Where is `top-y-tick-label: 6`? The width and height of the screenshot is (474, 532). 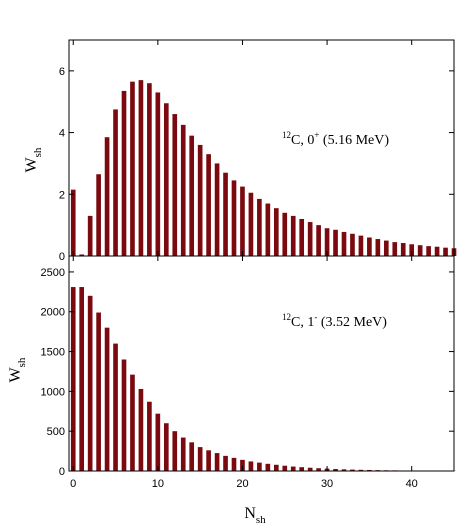 top-y-tick-label: 6 is located at coordinates (62, 72).